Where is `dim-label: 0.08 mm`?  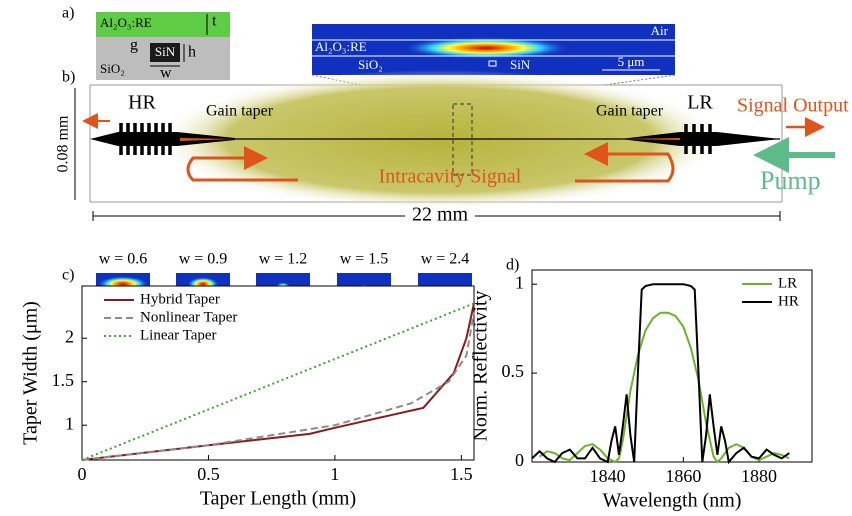
dim-label: 0.08 mm is located at coordinates (63, 143).